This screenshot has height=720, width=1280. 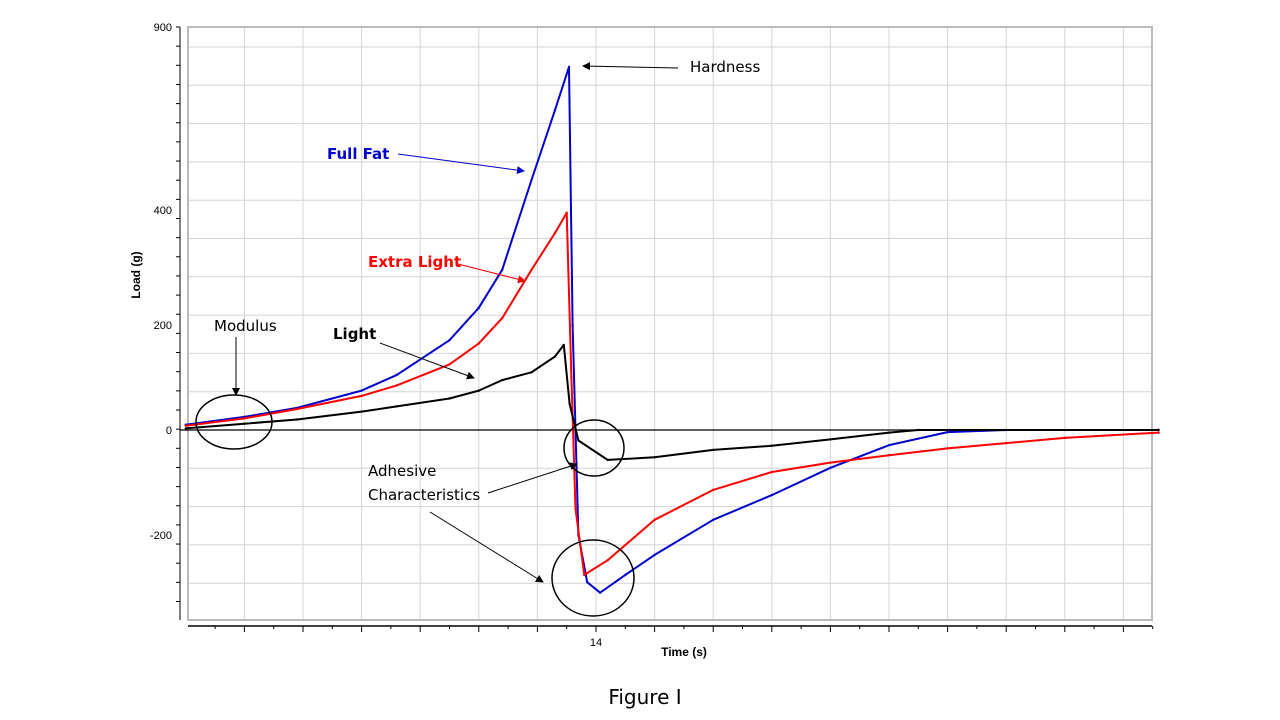 What do you see at coordinates (161, 282) in the screenshot?
I see `y-tick-labels: 900 400 200 0 -200` at bounding box center [161, 282].